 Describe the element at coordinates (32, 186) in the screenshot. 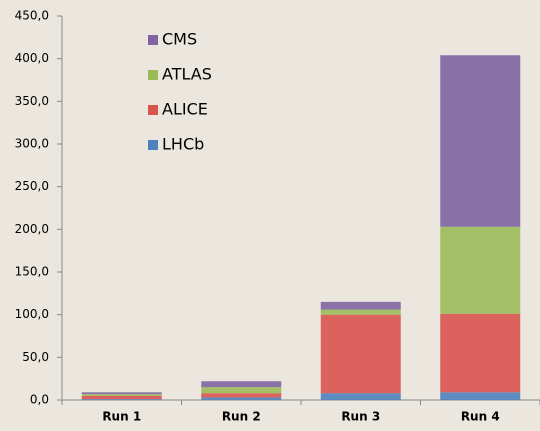

I see `y-tick-label: 250,0` at that location.